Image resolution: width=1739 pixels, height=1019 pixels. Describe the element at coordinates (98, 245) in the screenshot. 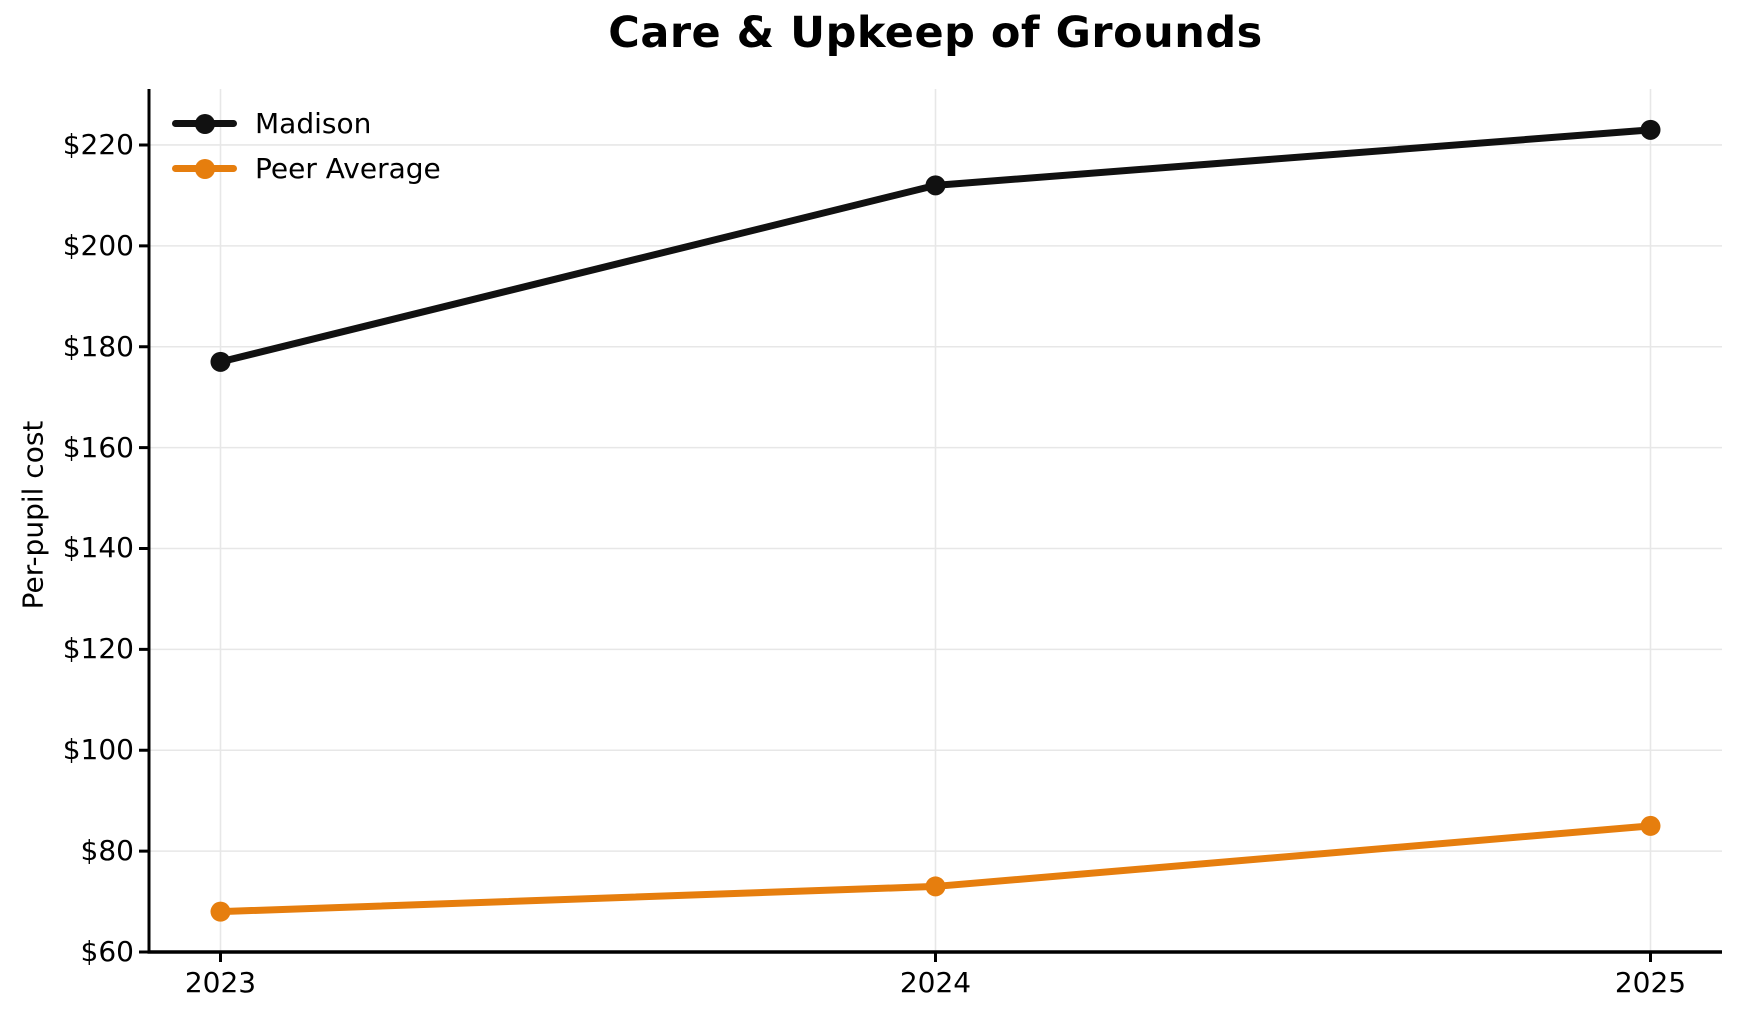

I see `y-tick-label: $200` at that location.